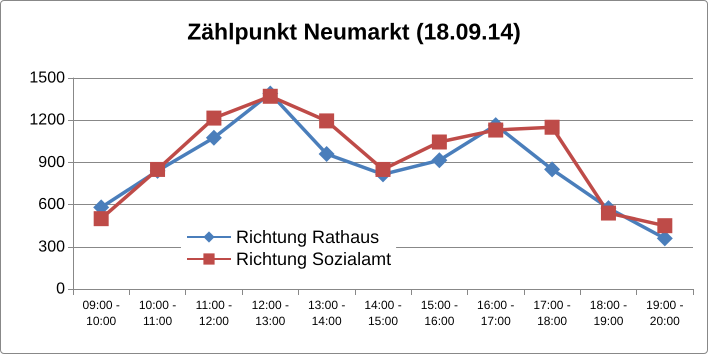 The image size is (710, 356). I want to click on x-tick-label: 10:00 - 11:00, so click(157, 313).